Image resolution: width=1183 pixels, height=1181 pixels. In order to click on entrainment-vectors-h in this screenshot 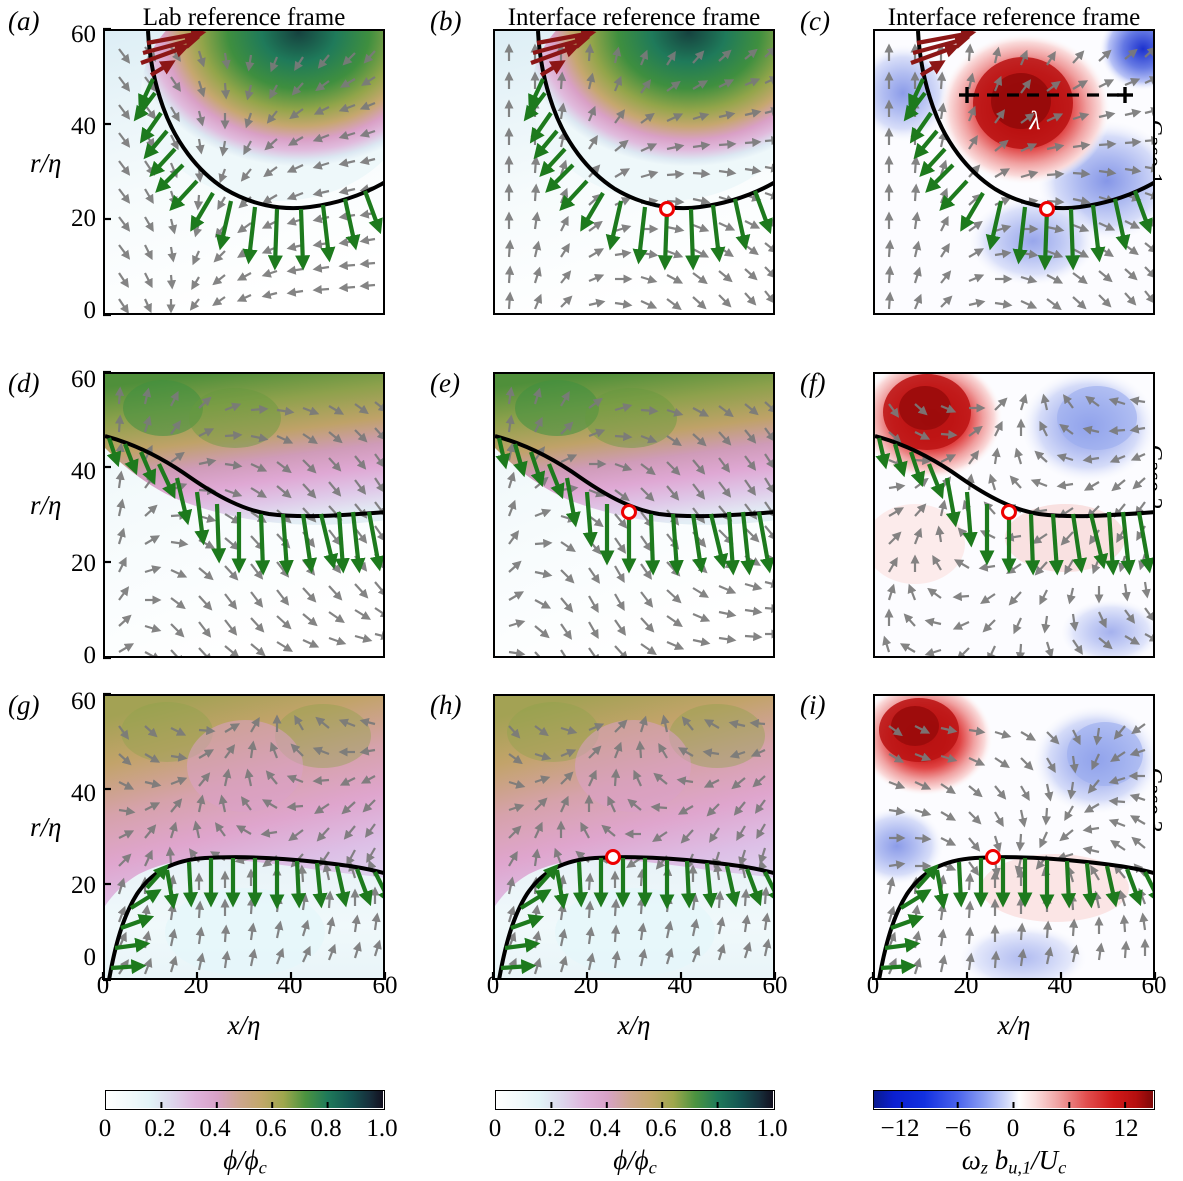, I will do `click(636, 916)`.